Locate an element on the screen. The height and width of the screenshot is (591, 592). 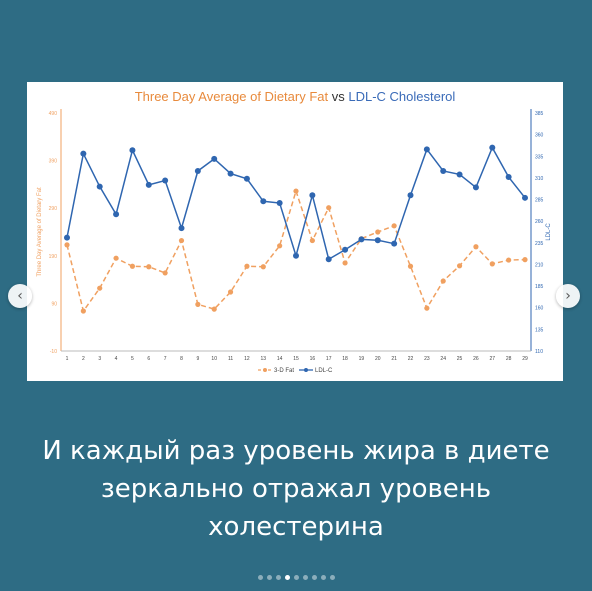
y-tick-label-right: 360 is located at coordinates (539, 136).